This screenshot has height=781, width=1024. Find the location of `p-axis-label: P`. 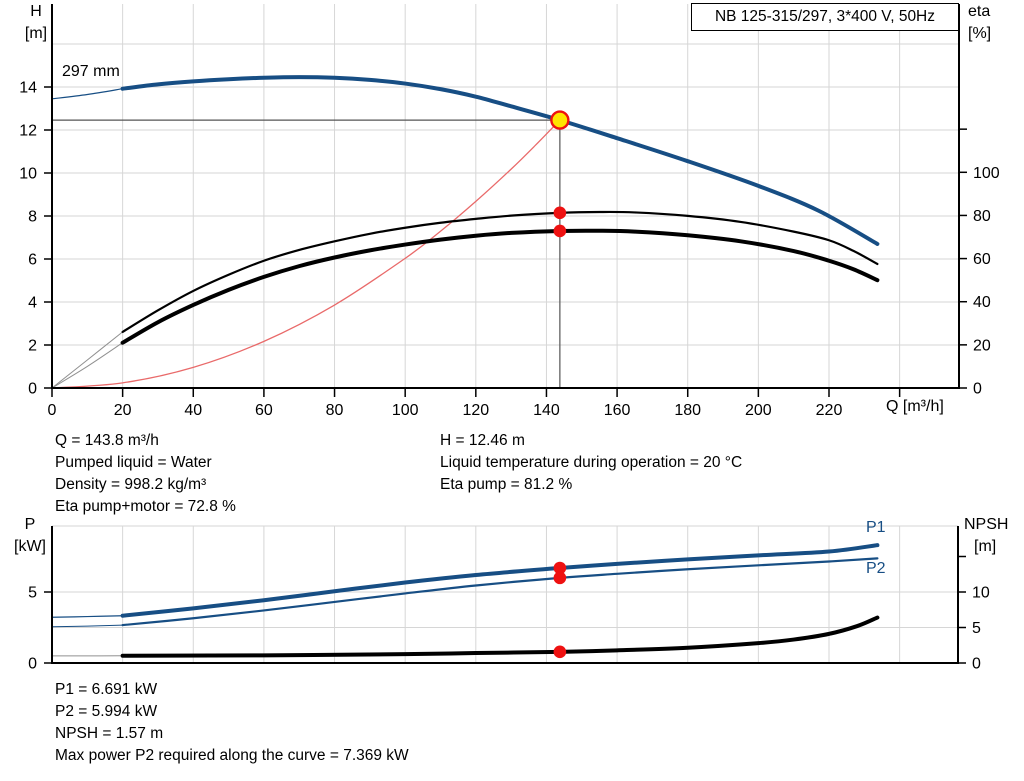

p-axis-label: P is located at coordinates (30, 524).